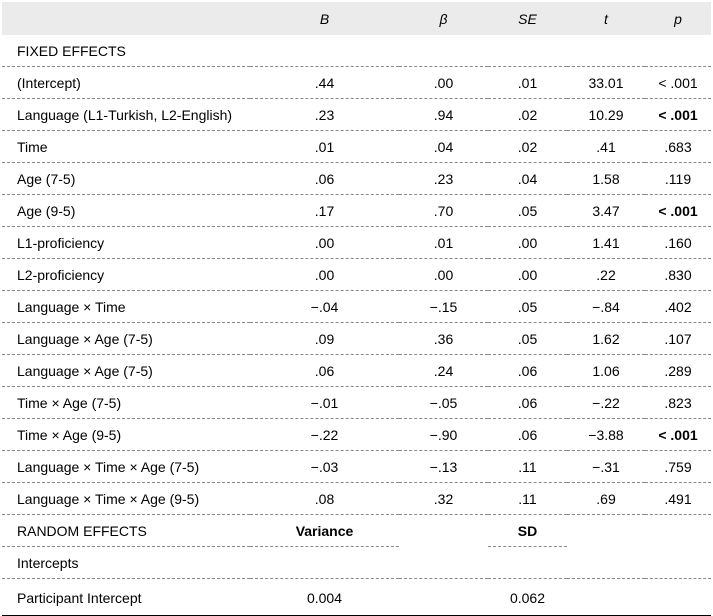  Describe the element at coordinates (606, 114) in the screenshot. I see `t-cell: 10.29` at that location.